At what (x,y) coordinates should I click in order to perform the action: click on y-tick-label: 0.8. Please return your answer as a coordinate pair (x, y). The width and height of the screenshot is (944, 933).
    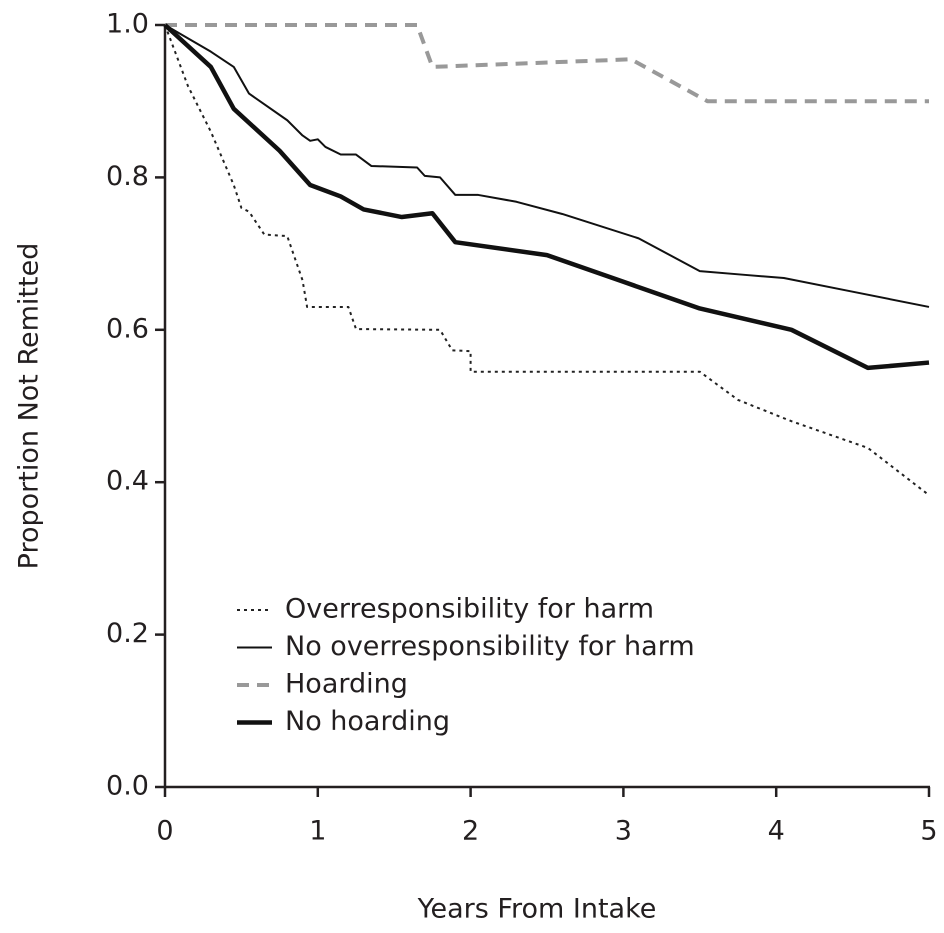
    Looking at the image, I should click on (127, 176).